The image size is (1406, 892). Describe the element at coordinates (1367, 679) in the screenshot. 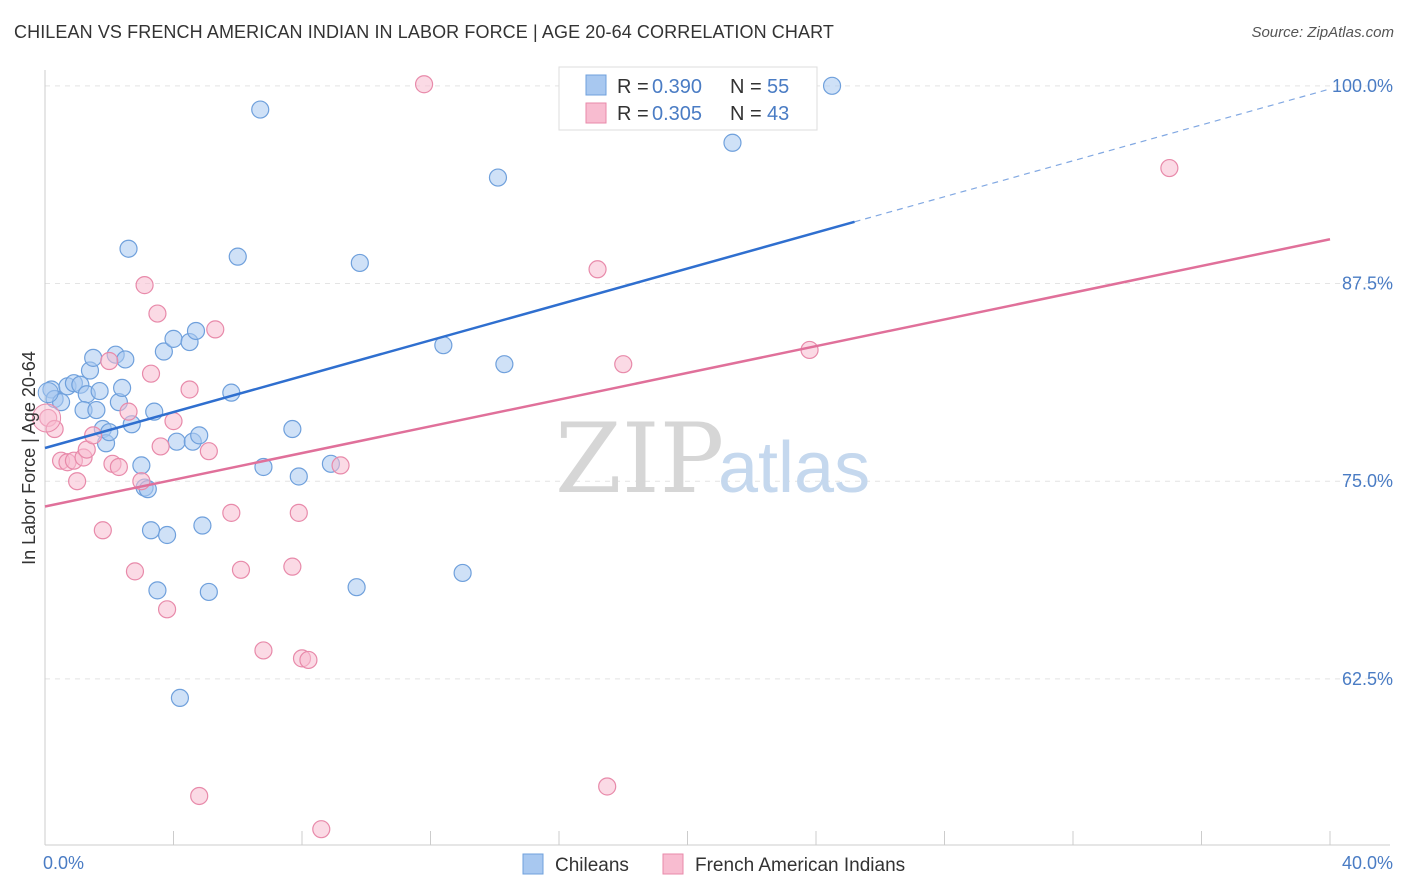

I see `y-tick-label: 62.5%` at that location.